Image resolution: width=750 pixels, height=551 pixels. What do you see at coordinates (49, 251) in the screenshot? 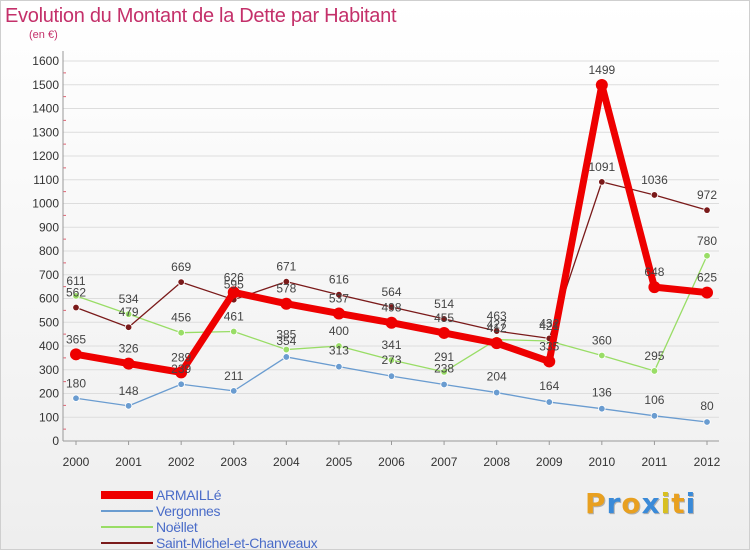
I see `y-tick-label: 800` at bounding box center [49, 251].